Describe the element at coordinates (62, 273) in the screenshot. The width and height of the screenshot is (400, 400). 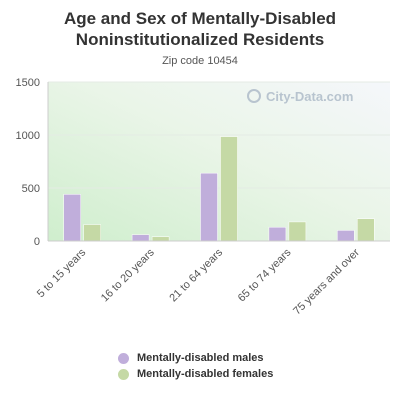
I see `x-tick-label: 5 to 15 years` at that location.